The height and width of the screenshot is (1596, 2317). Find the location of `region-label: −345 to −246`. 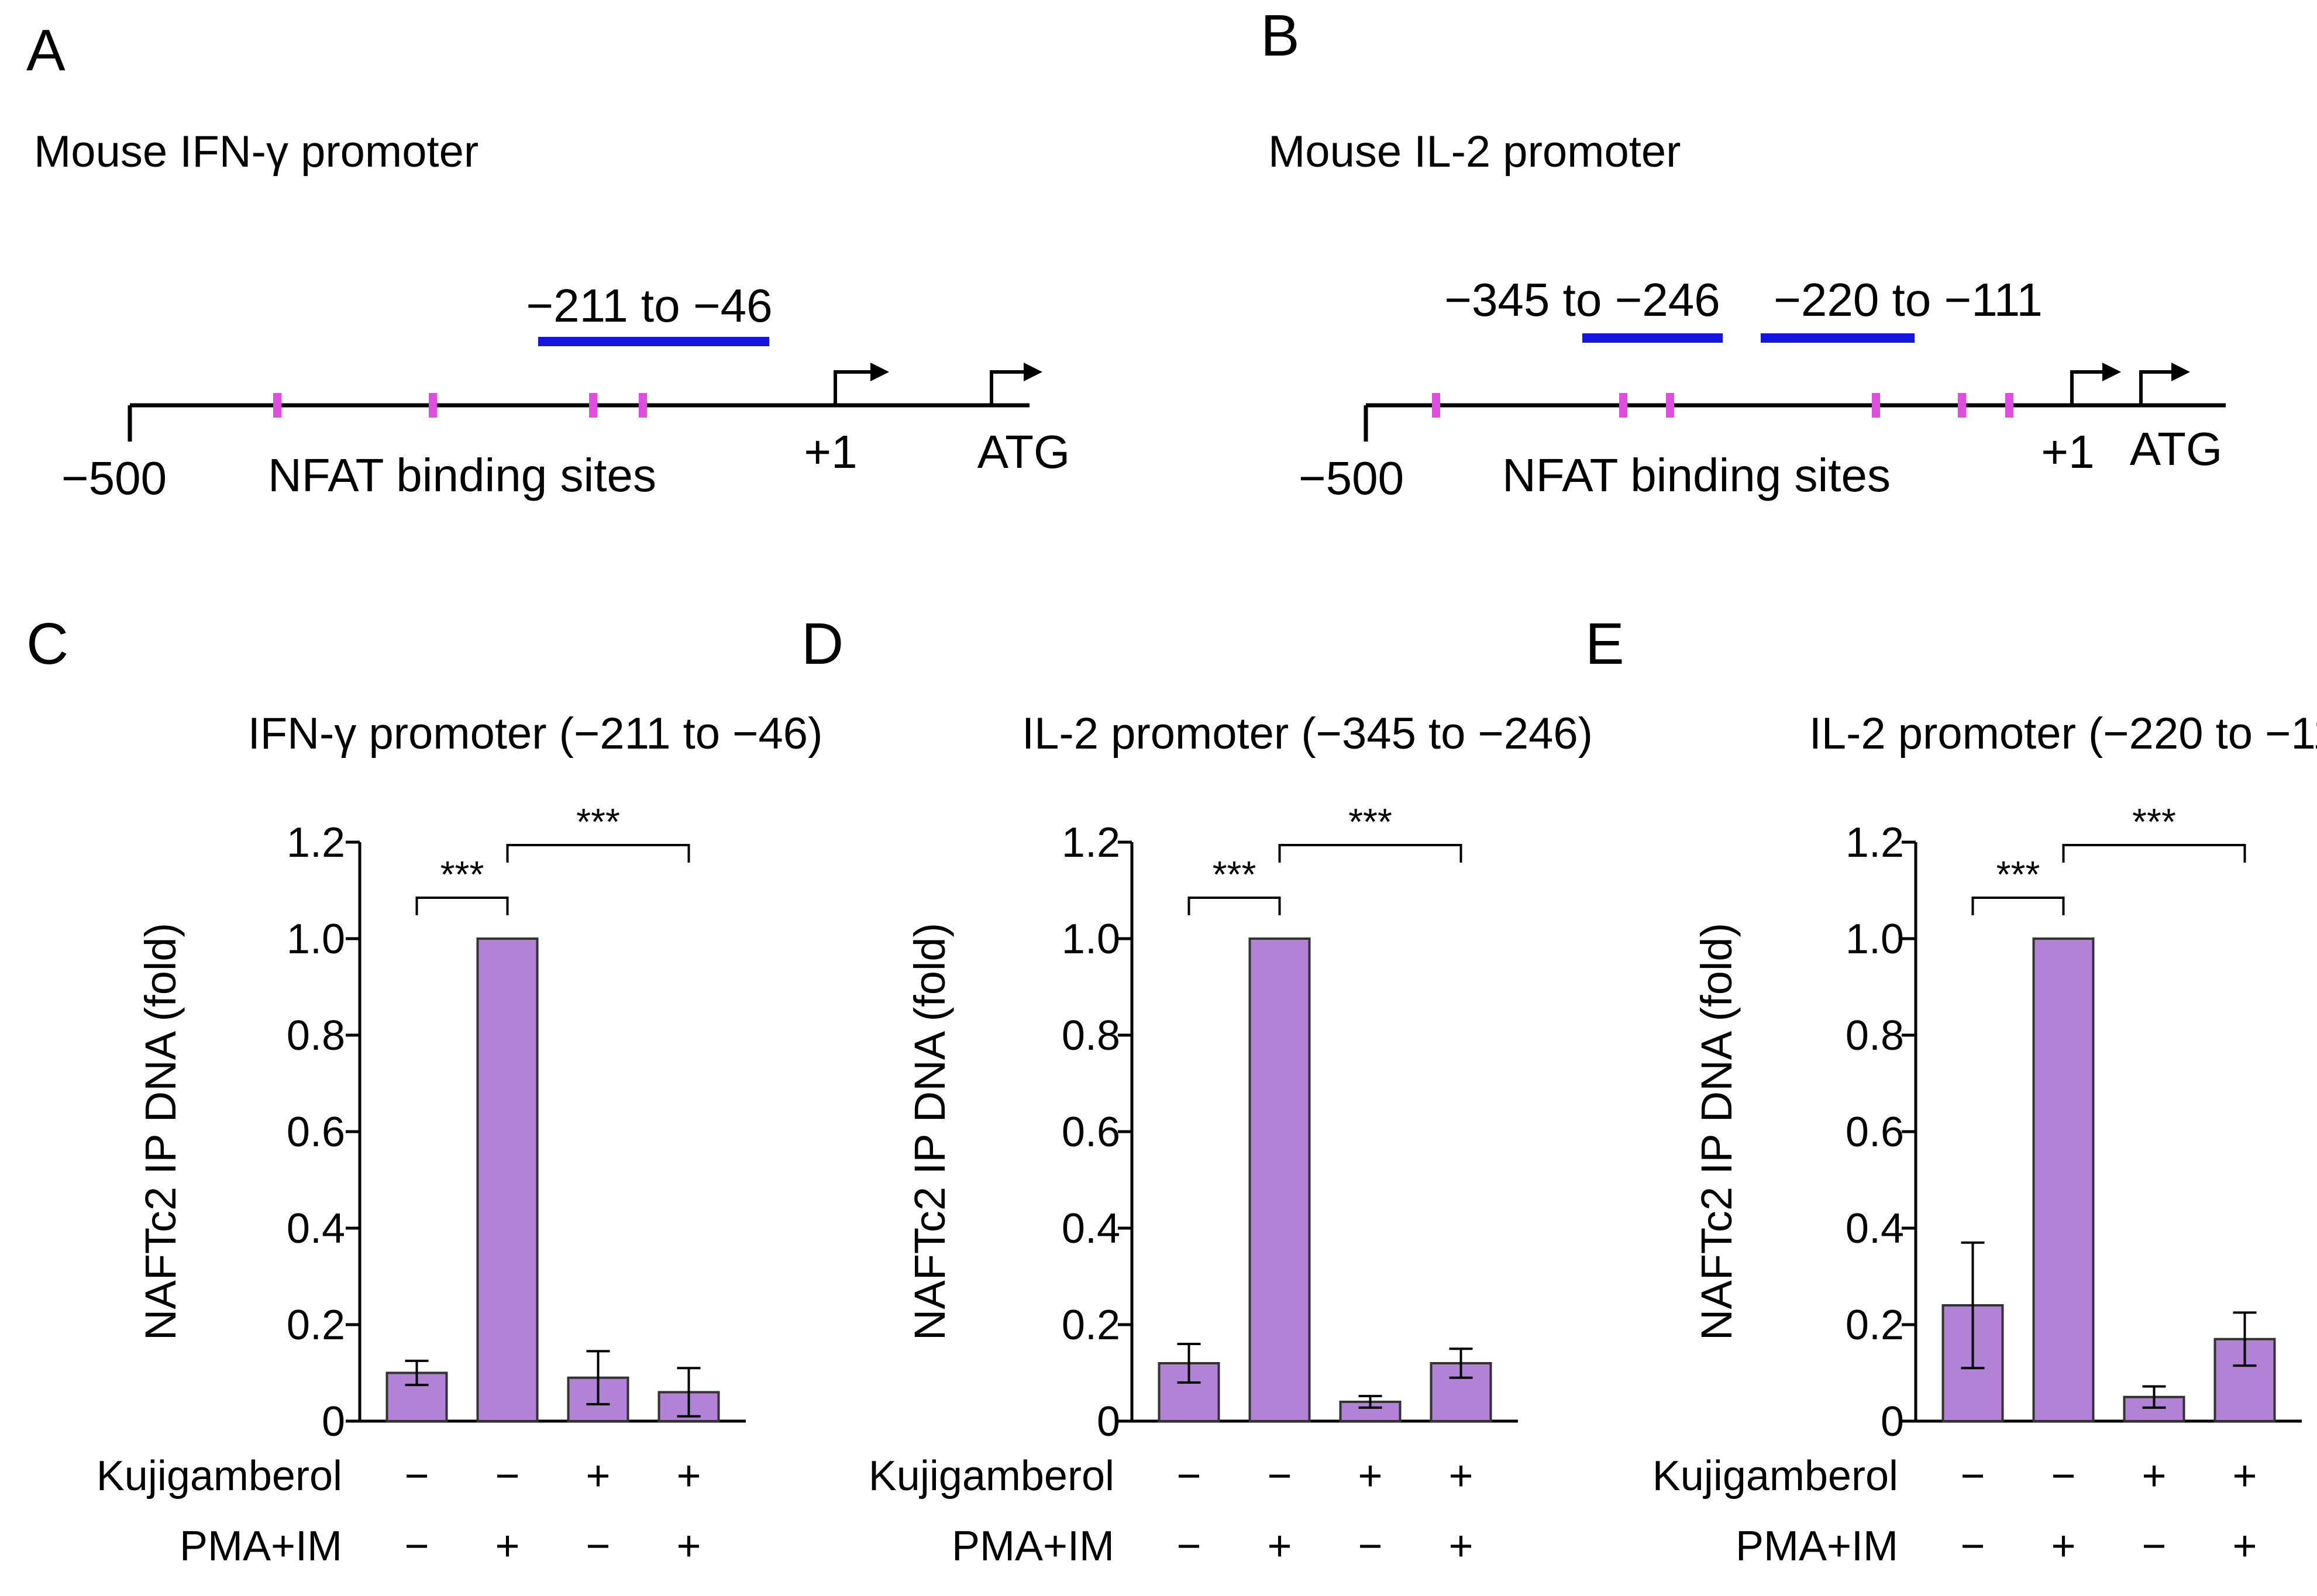

region-label: −345 to −246 is located at coordinates (1582, 300).